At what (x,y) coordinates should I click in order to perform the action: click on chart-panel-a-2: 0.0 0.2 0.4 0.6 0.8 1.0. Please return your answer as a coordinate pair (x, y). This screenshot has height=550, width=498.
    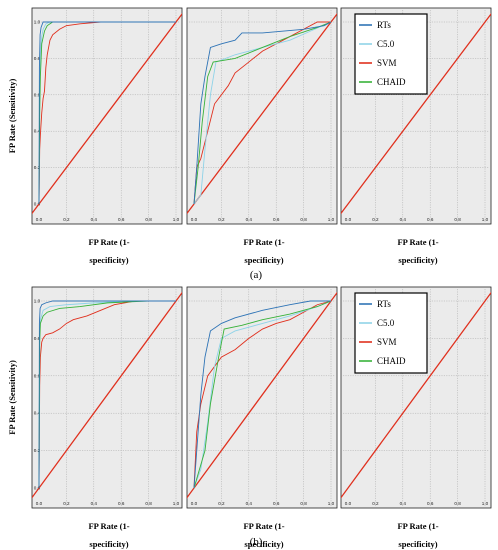
    Looking at the image, I should click on (262, 116).